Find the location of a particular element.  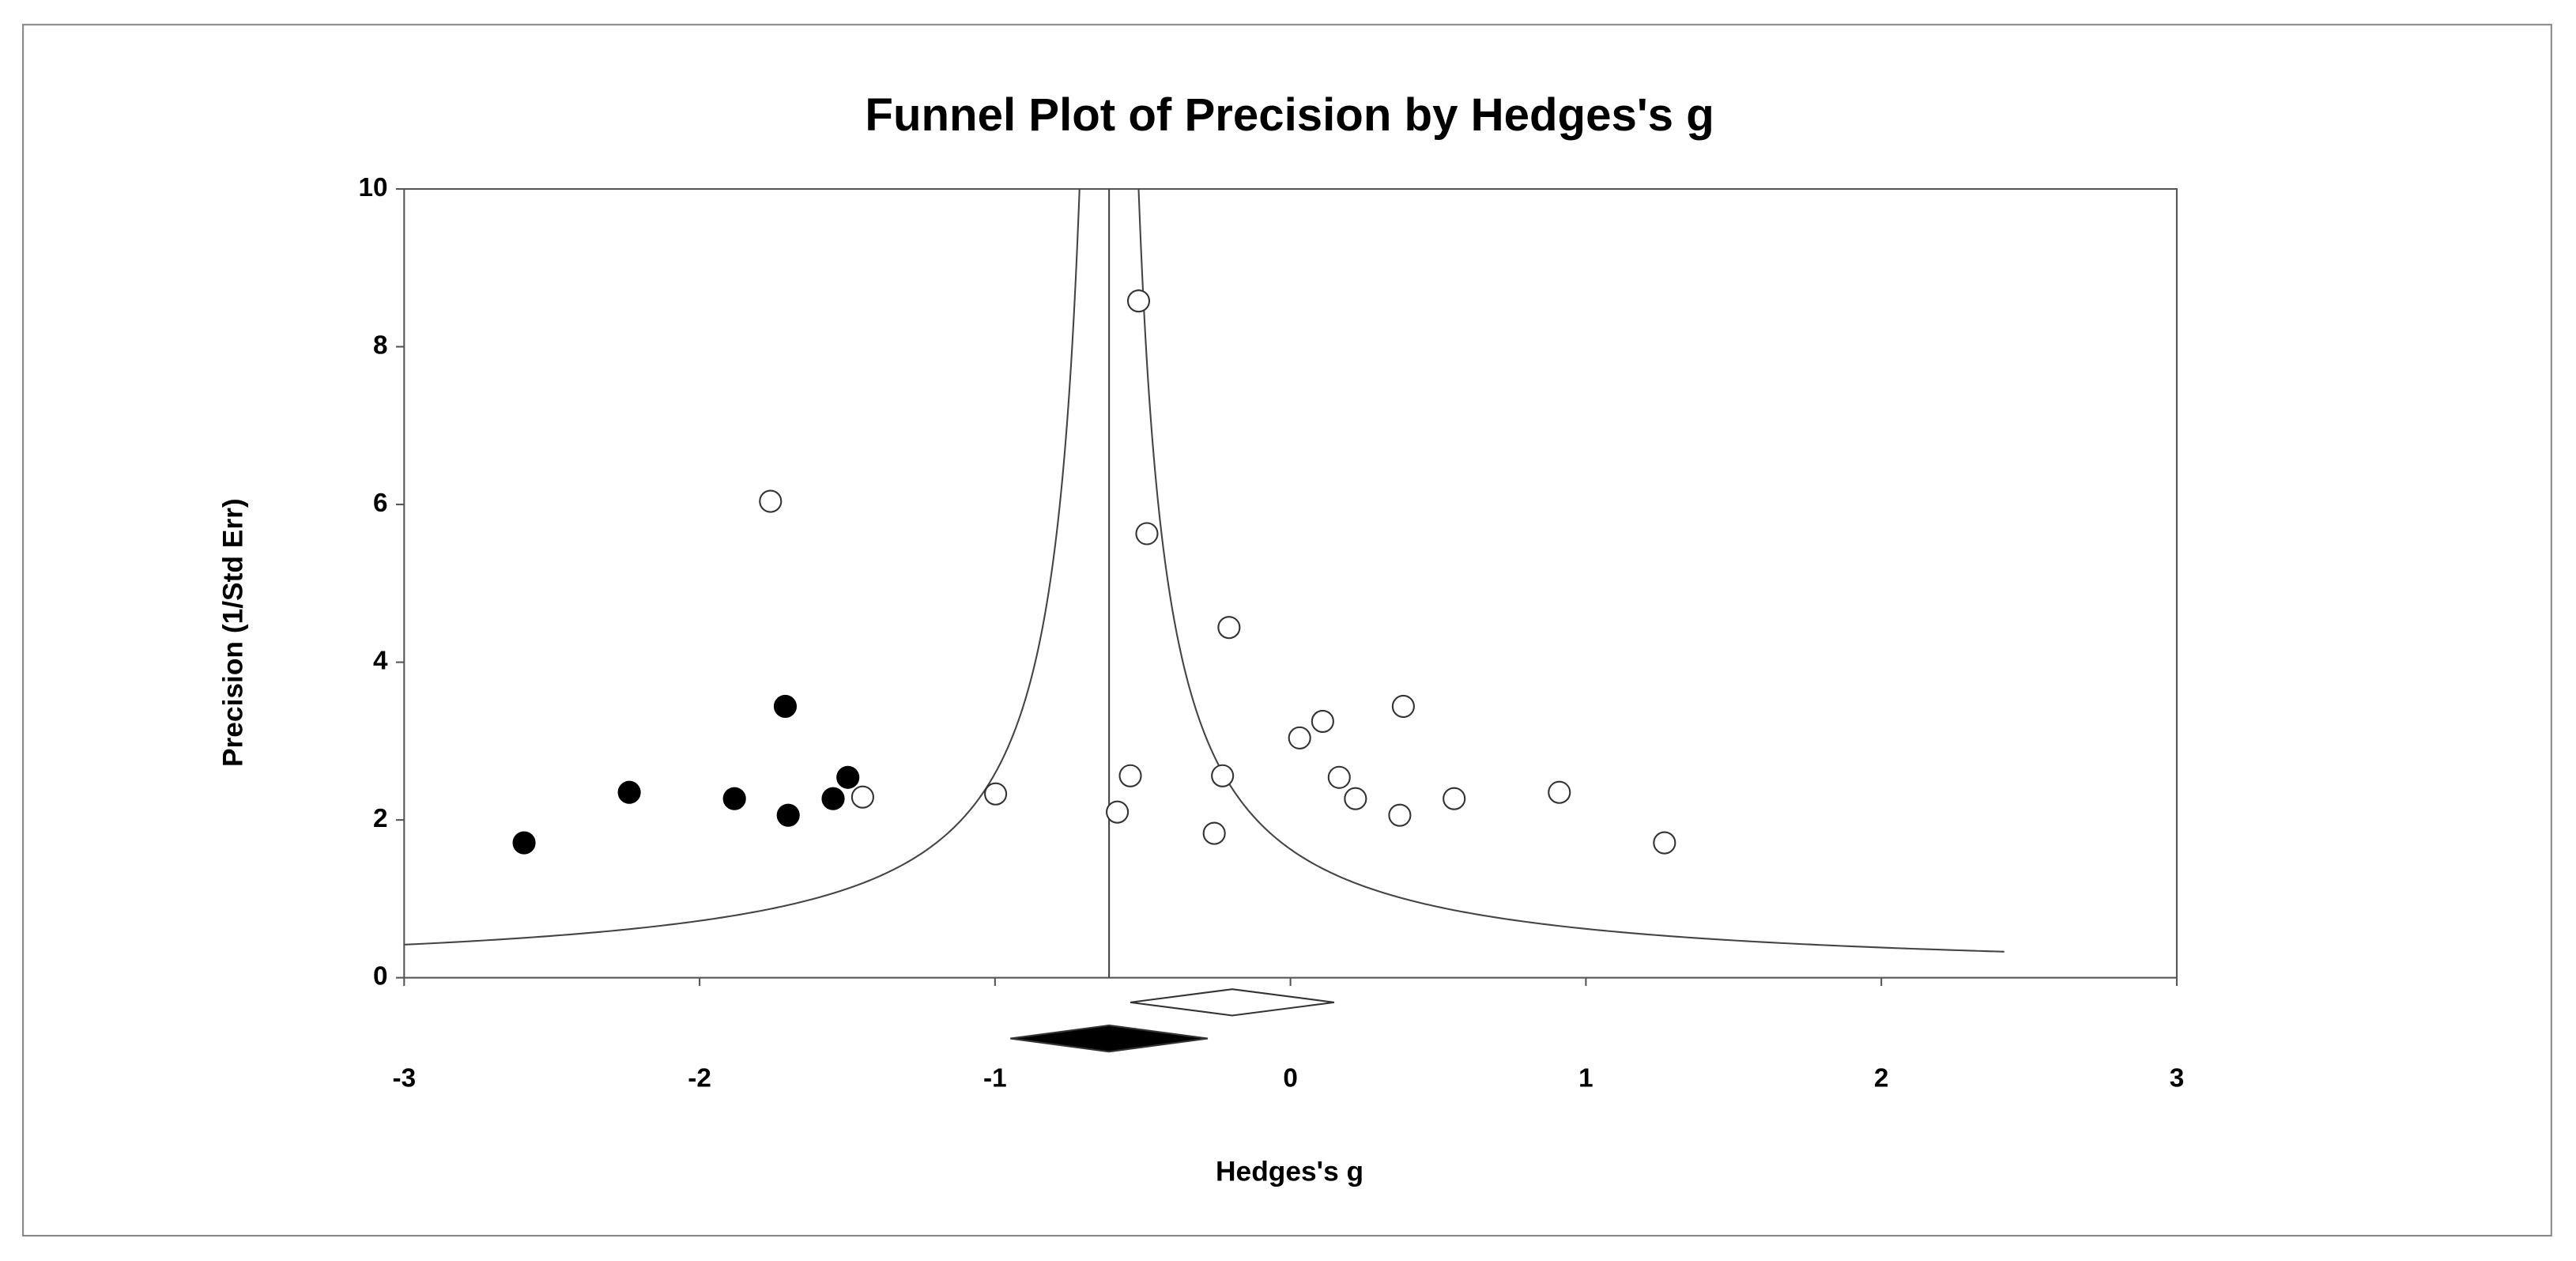

x-tick-label: -1 is located at coordinates (995, 1078).